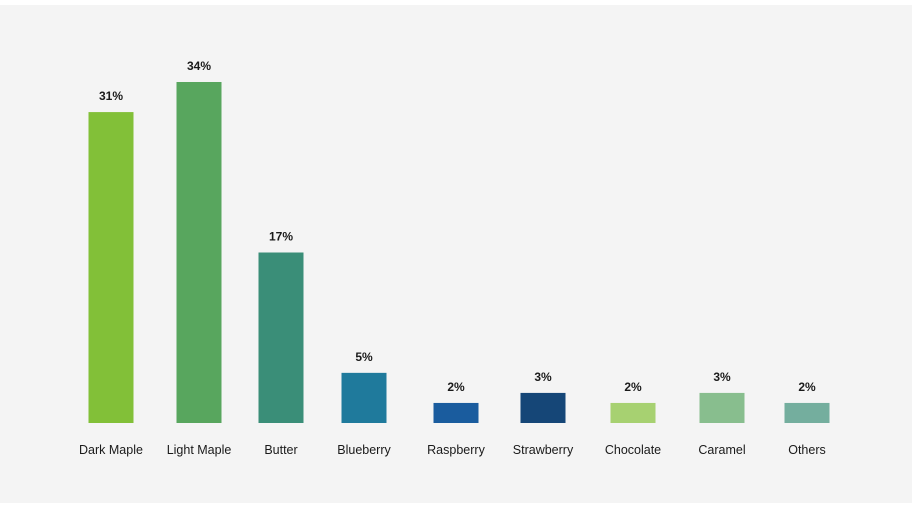 This screenshot has height=506, width=922. Describe the element at coordinates (543, 377) in the screenshot. I see `value-label-strawberry: 3%` at that location.